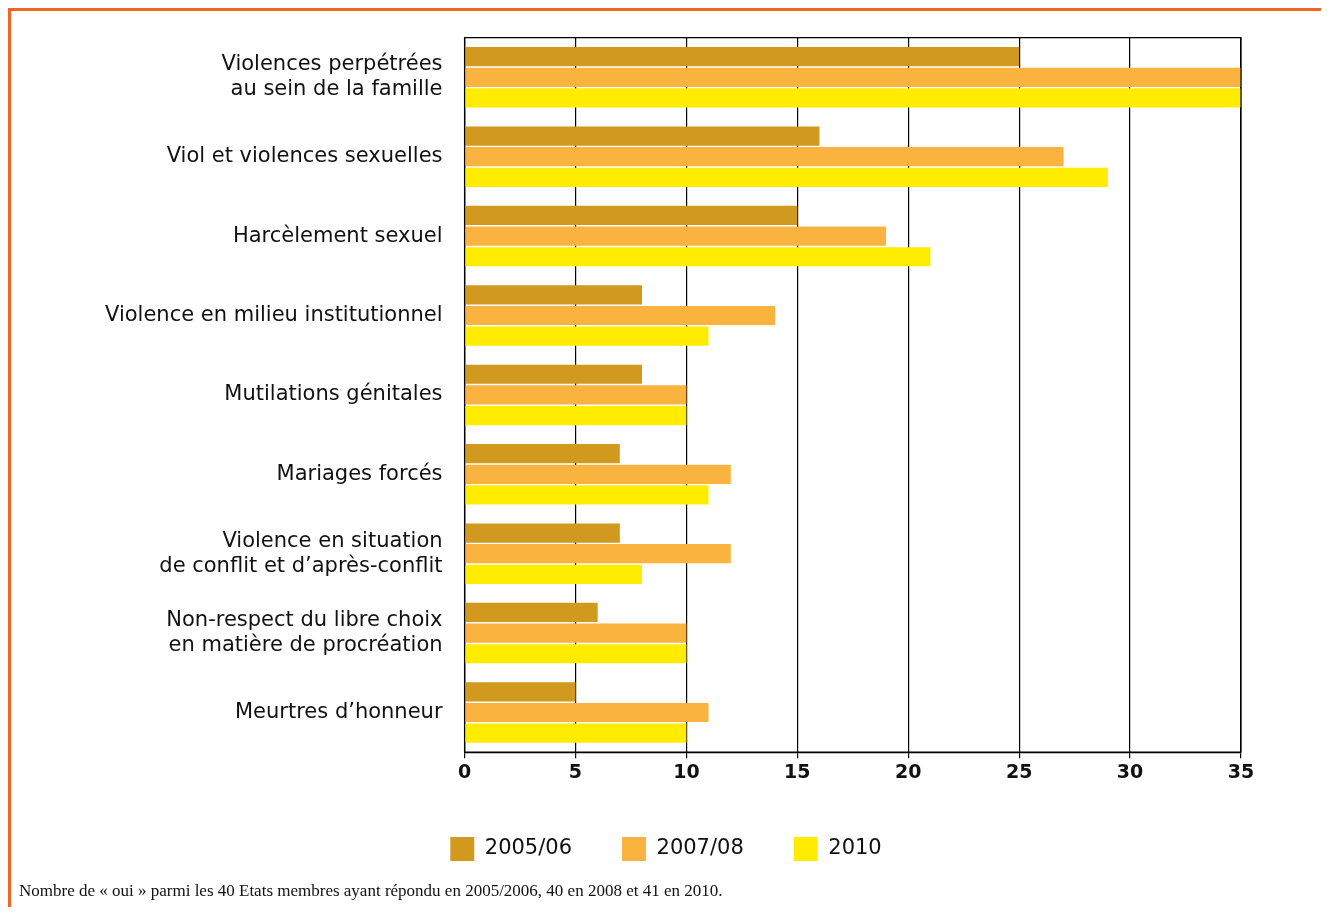  I want to click on x-tick-label: 25, so click(1019, 770).